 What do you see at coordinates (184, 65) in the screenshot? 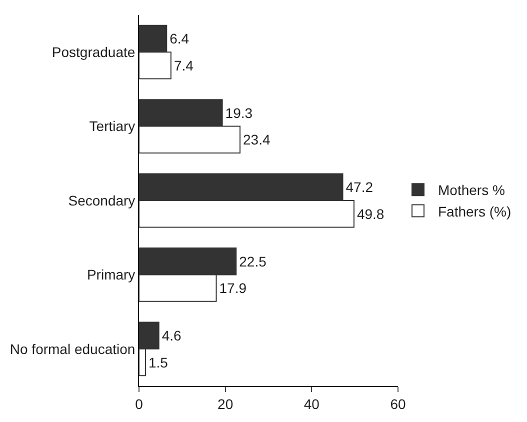
I see `data-label: 7.4` at bounding box center [184, 65].